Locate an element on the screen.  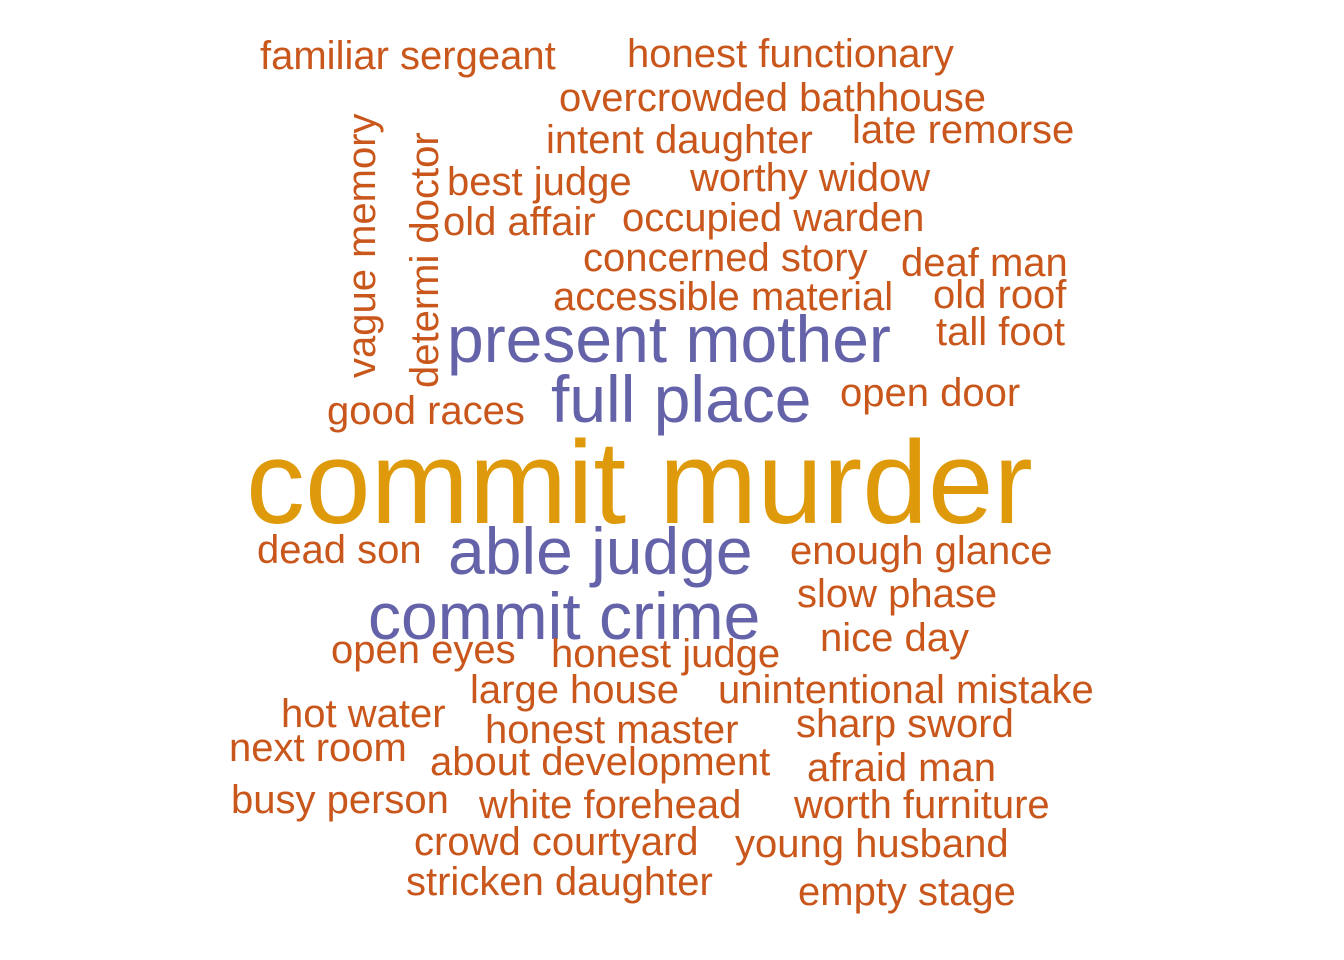
word-full-place: full place is located at coordinates (681, 399).